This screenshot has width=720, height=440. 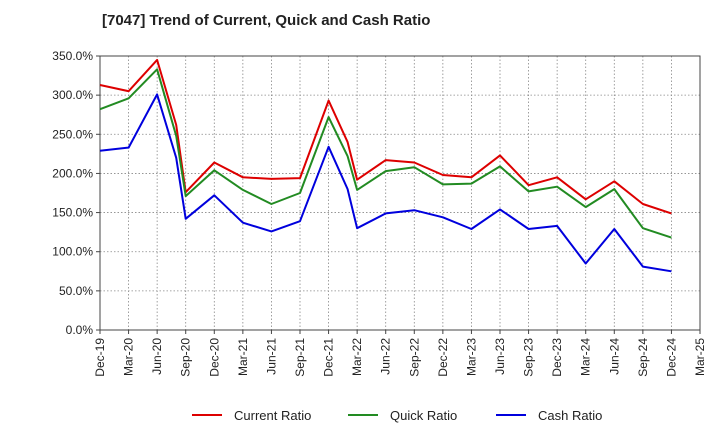 I want to click on x-tick-label: Dec-22, so click(x=443, y=357).